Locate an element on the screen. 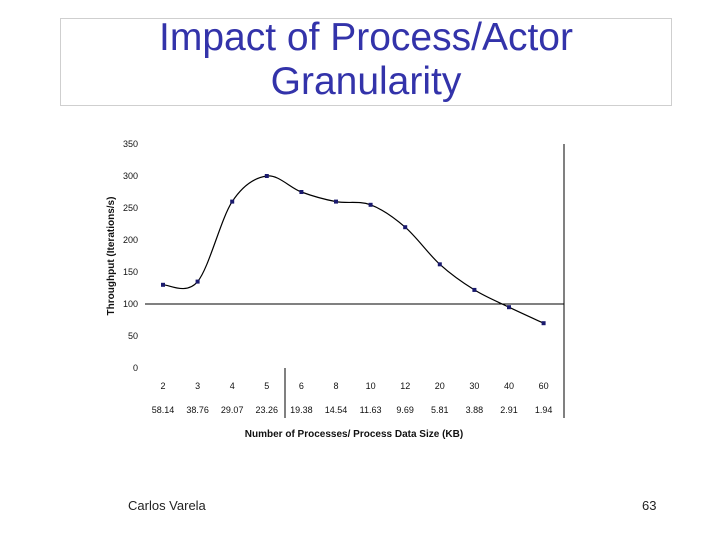  x-tick-label: 4 is located at coordinates (232, 386).